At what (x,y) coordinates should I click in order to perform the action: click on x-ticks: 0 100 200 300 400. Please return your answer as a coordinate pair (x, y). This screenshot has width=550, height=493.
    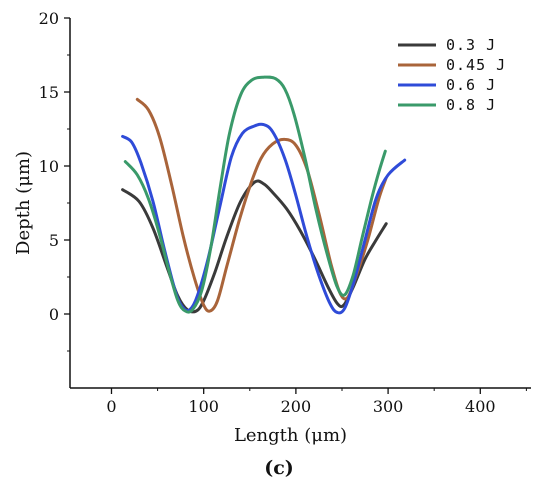
    Looking at the image, I should click on (316, 402).